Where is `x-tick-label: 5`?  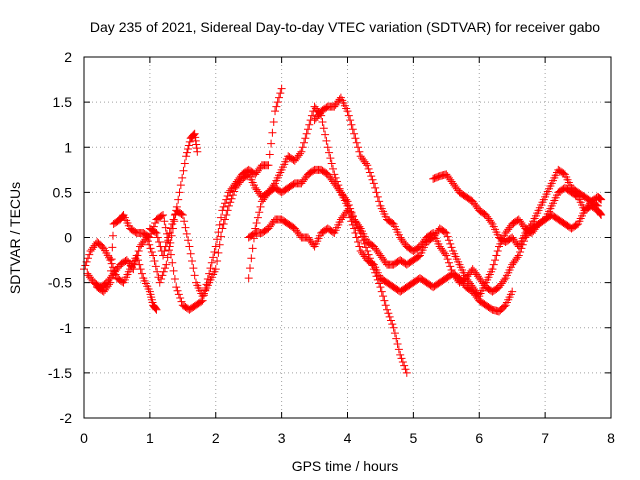
x-tick-label: 5 is located at coordinates (413, 438).